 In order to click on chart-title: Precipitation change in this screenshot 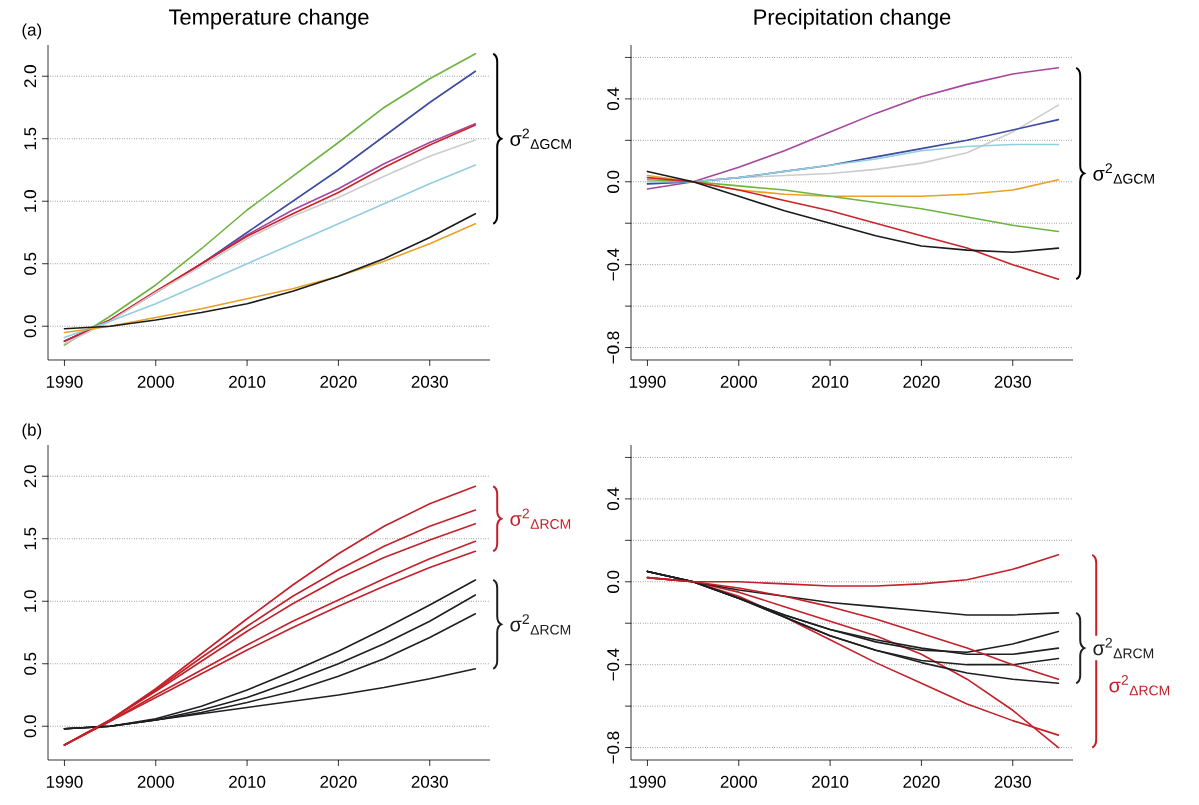, I will do `click(852, 19)`.